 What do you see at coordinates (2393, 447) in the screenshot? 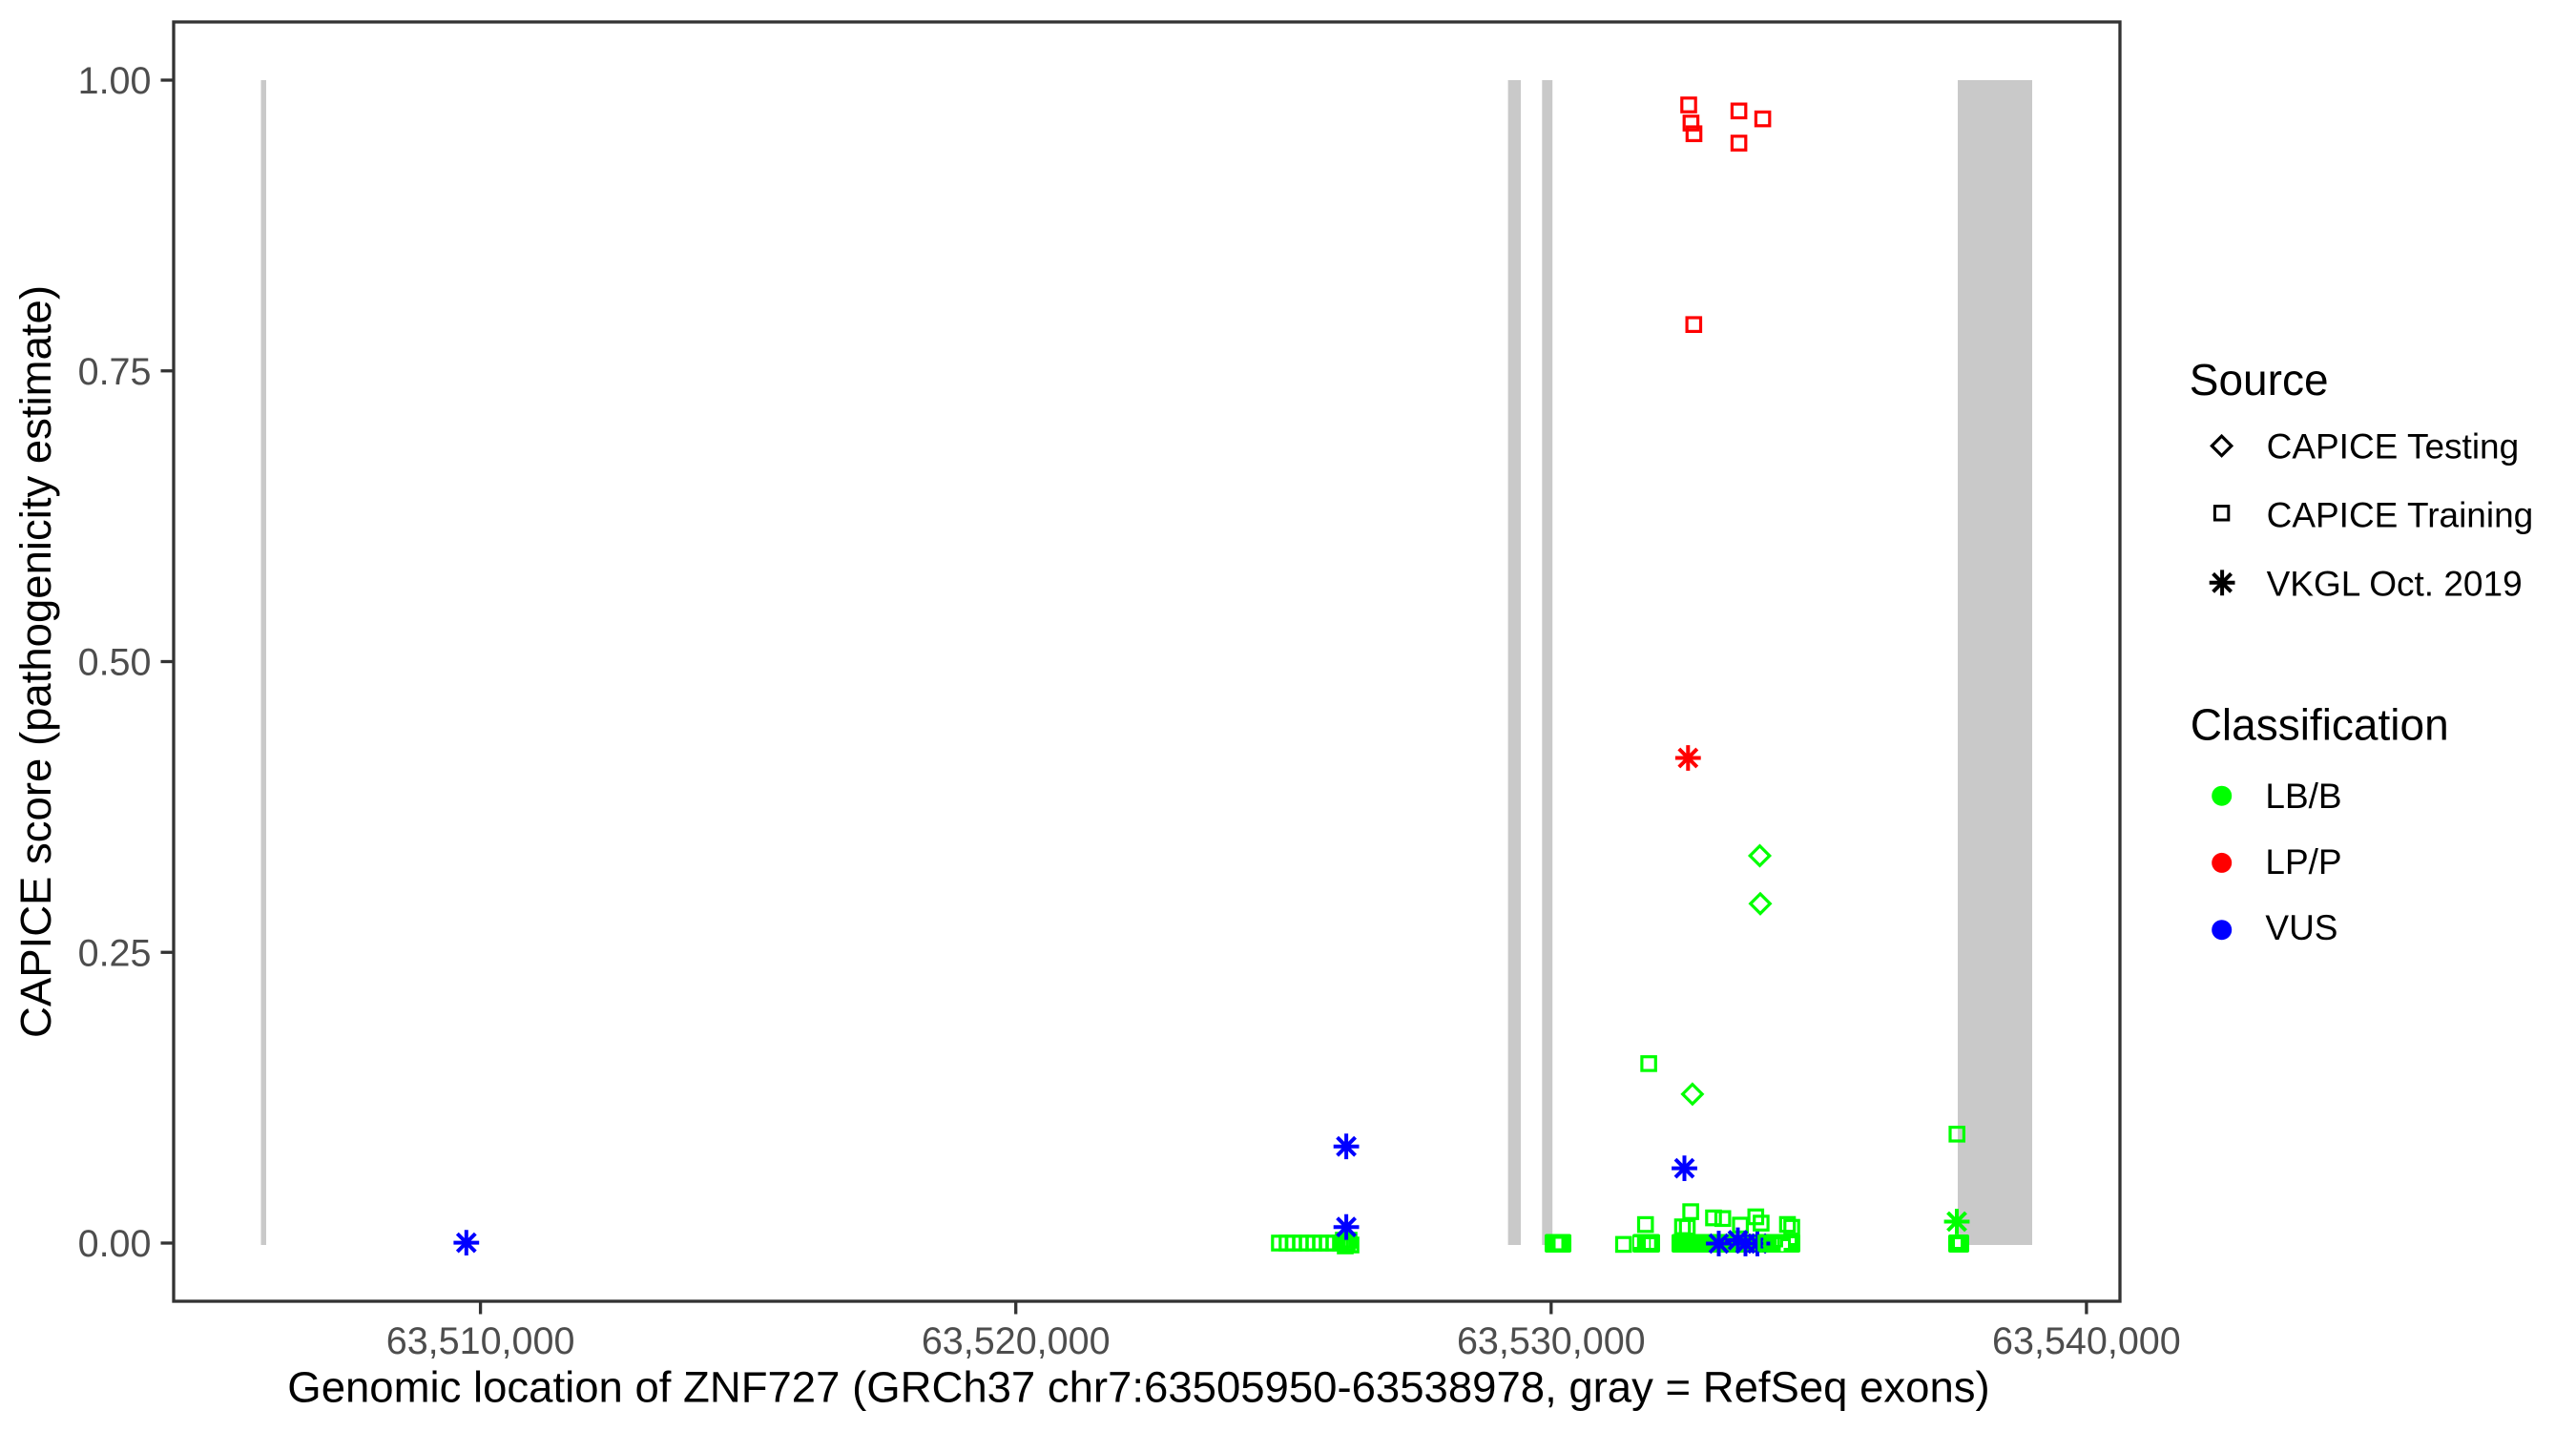
I see `svg-text: CAPICE Testing` at bounding box center [2393, 447].